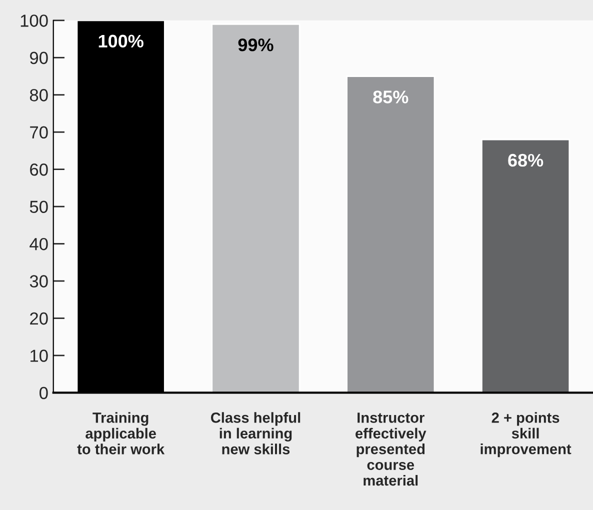  What do you see at coordinates (34, 20) in the screenshot?
I see `y-tick-label: 100` at bounding box center [34, 20].